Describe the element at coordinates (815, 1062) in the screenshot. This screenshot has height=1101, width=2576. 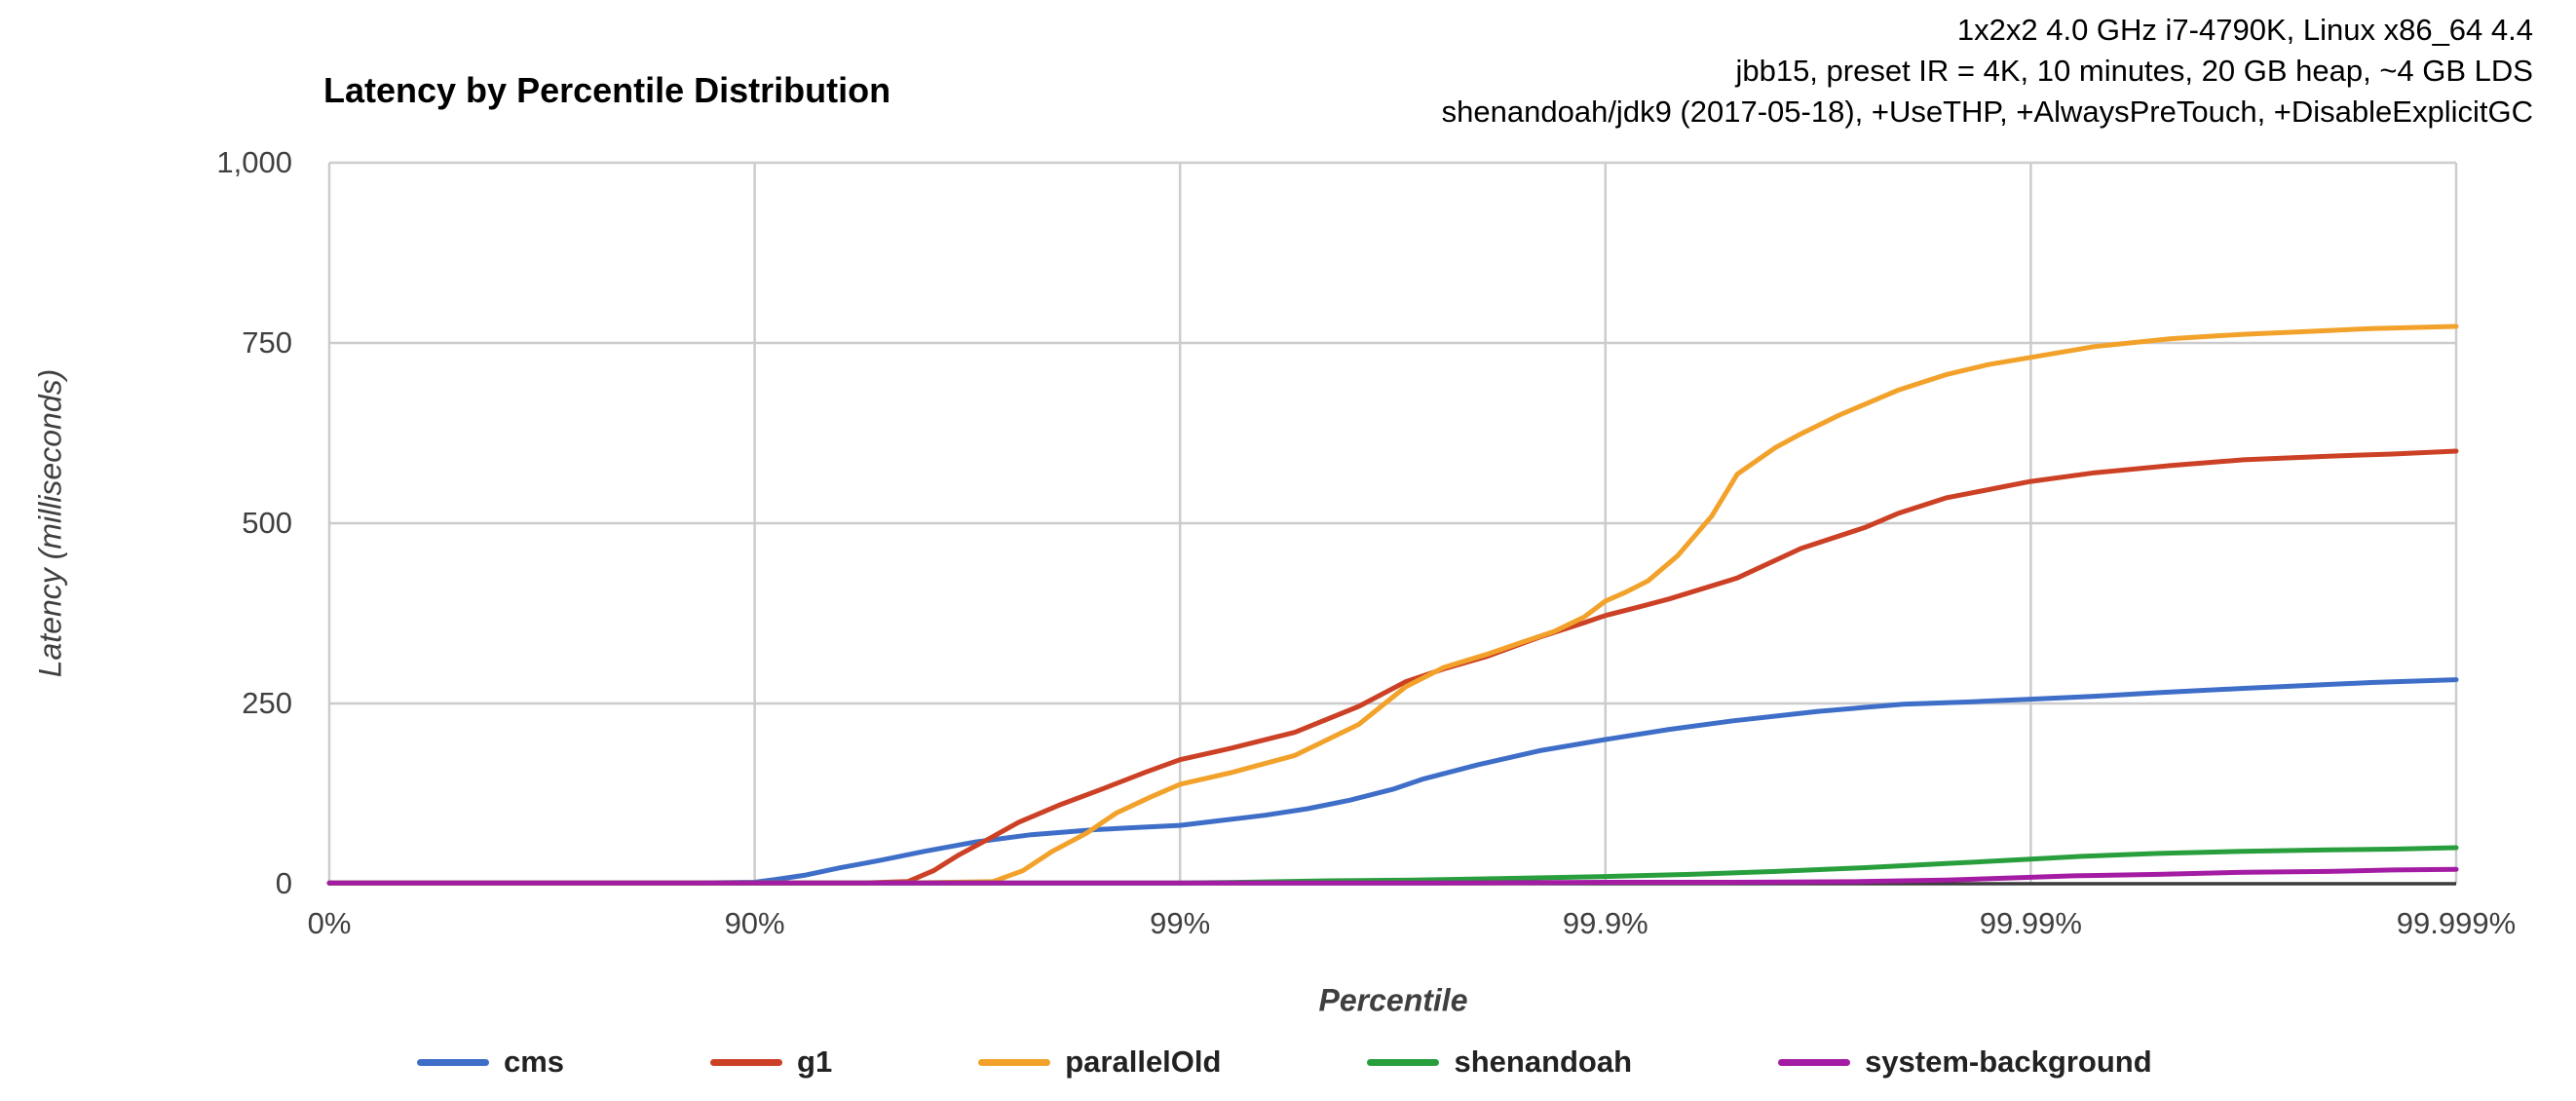
I see `legend-label-g1: g1` at that location.